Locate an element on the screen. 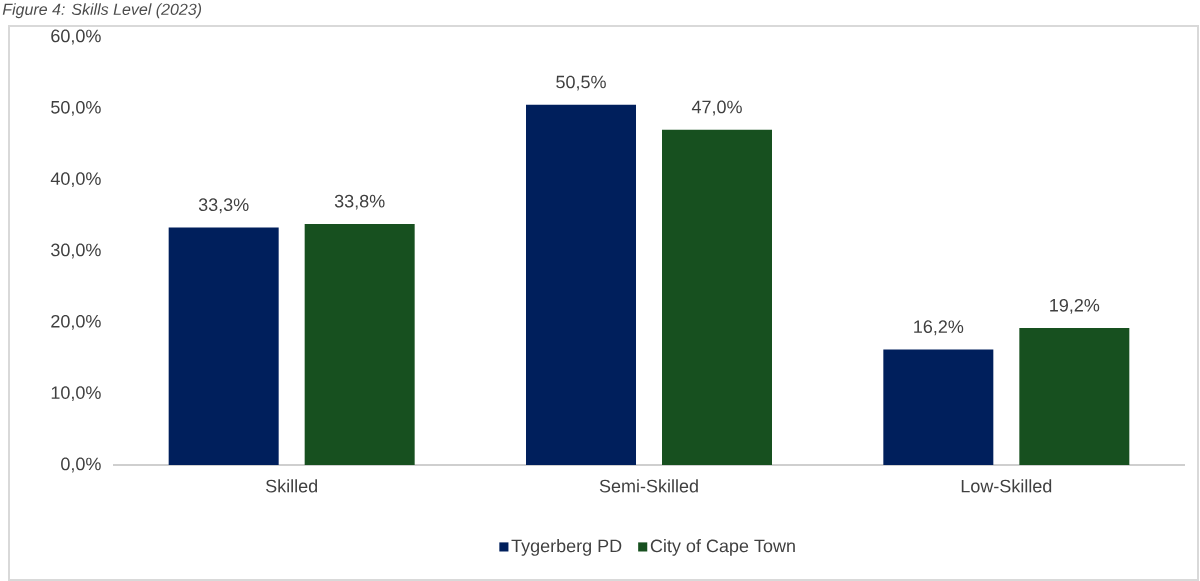 Image resolution: width=1200 pixels, height=581 pixels. legend-label: City of Cape Town is located at coordinates (722, 547).